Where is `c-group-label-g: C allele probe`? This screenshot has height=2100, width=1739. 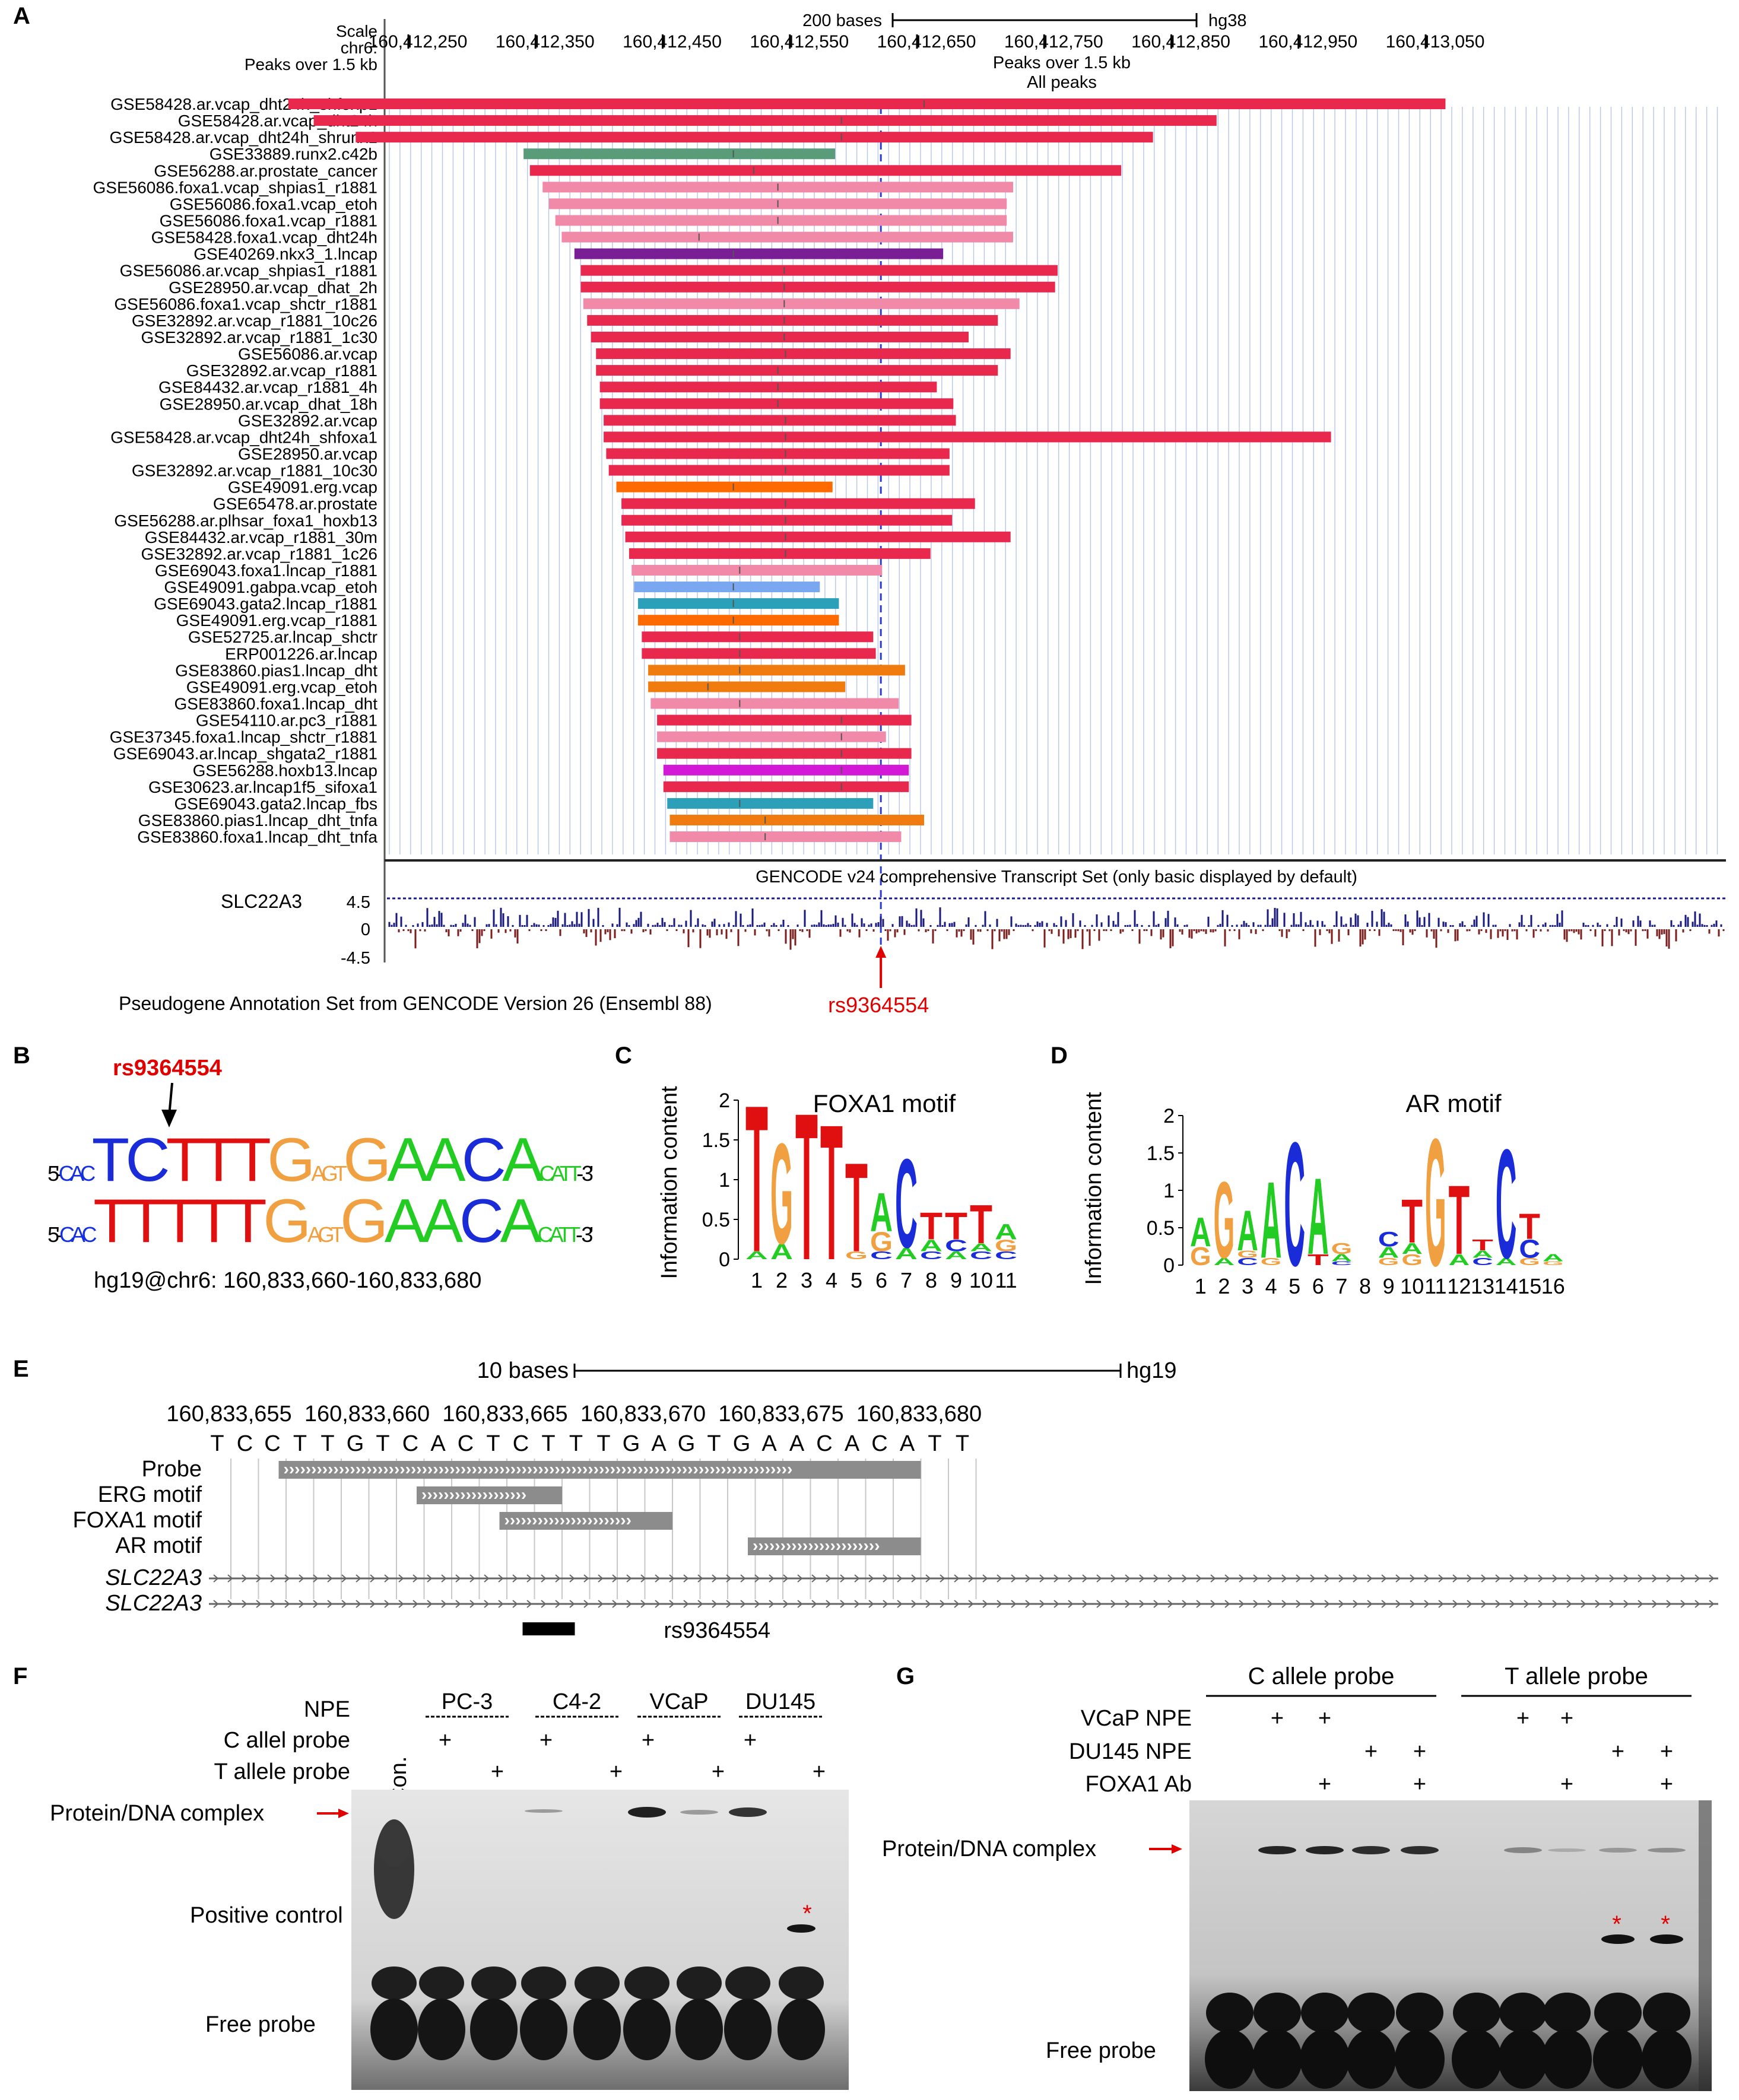
c-group-label-g: C allele probe is located at coordinates (1321, 1676).